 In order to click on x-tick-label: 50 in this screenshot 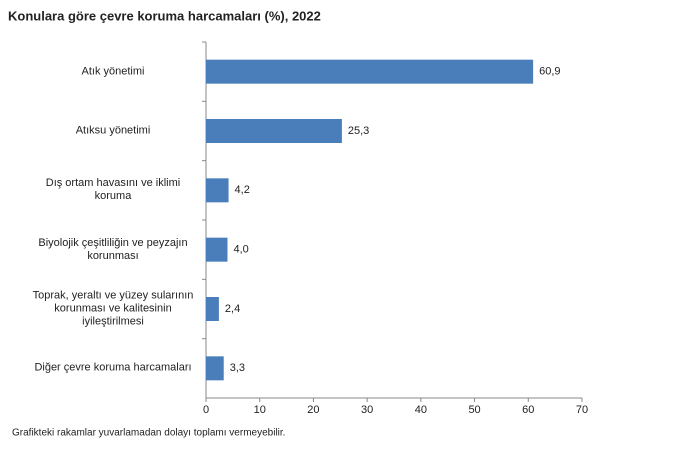, I will do `click(474, 410)`.